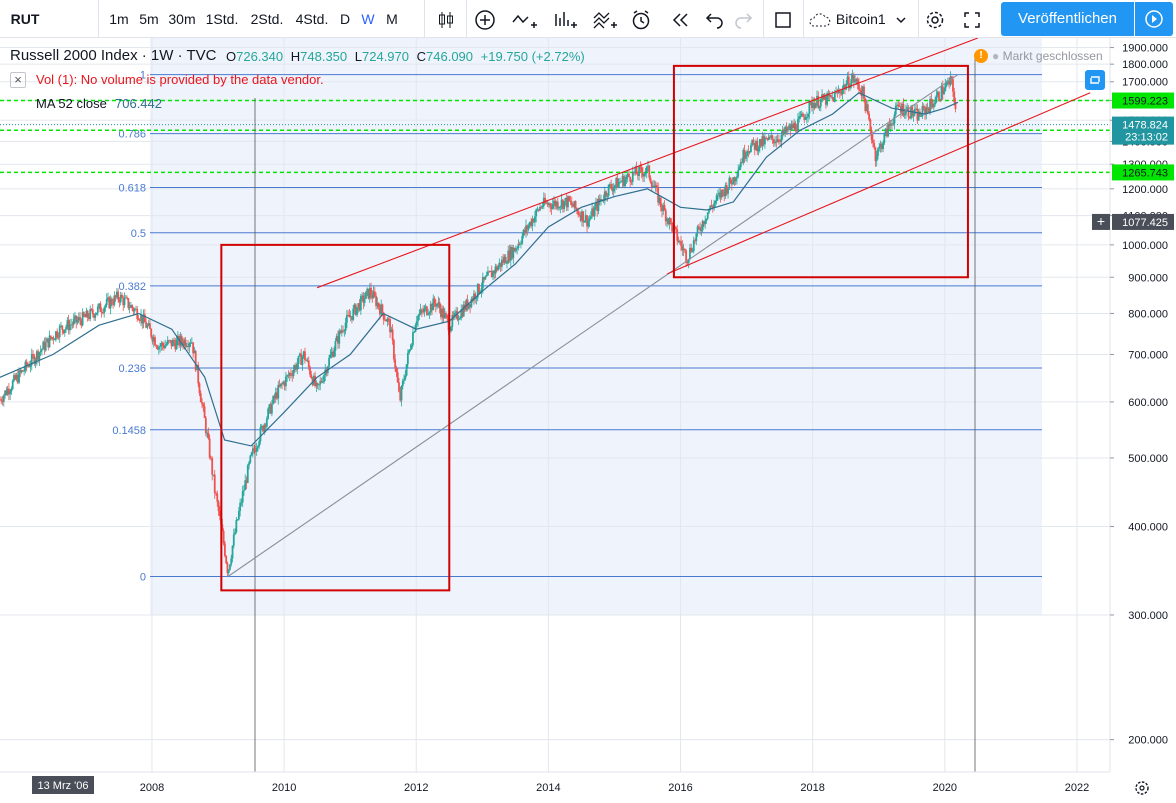  I want to click on layout-selector: Bitcoin1, so click(863, 19).